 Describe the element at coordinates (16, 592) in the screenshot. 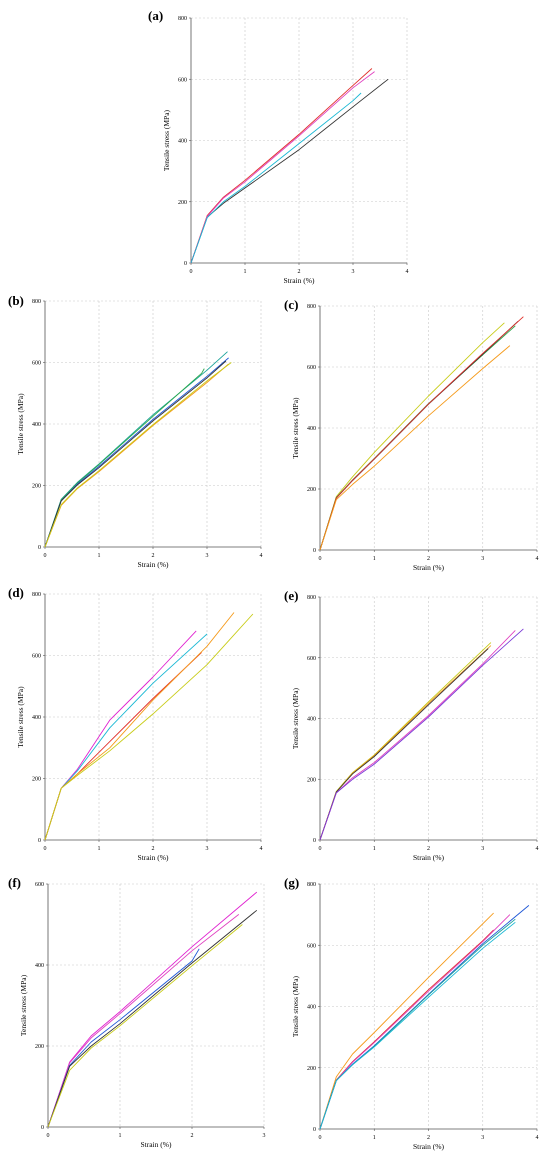

I see `panel-label: (d)` at that location.